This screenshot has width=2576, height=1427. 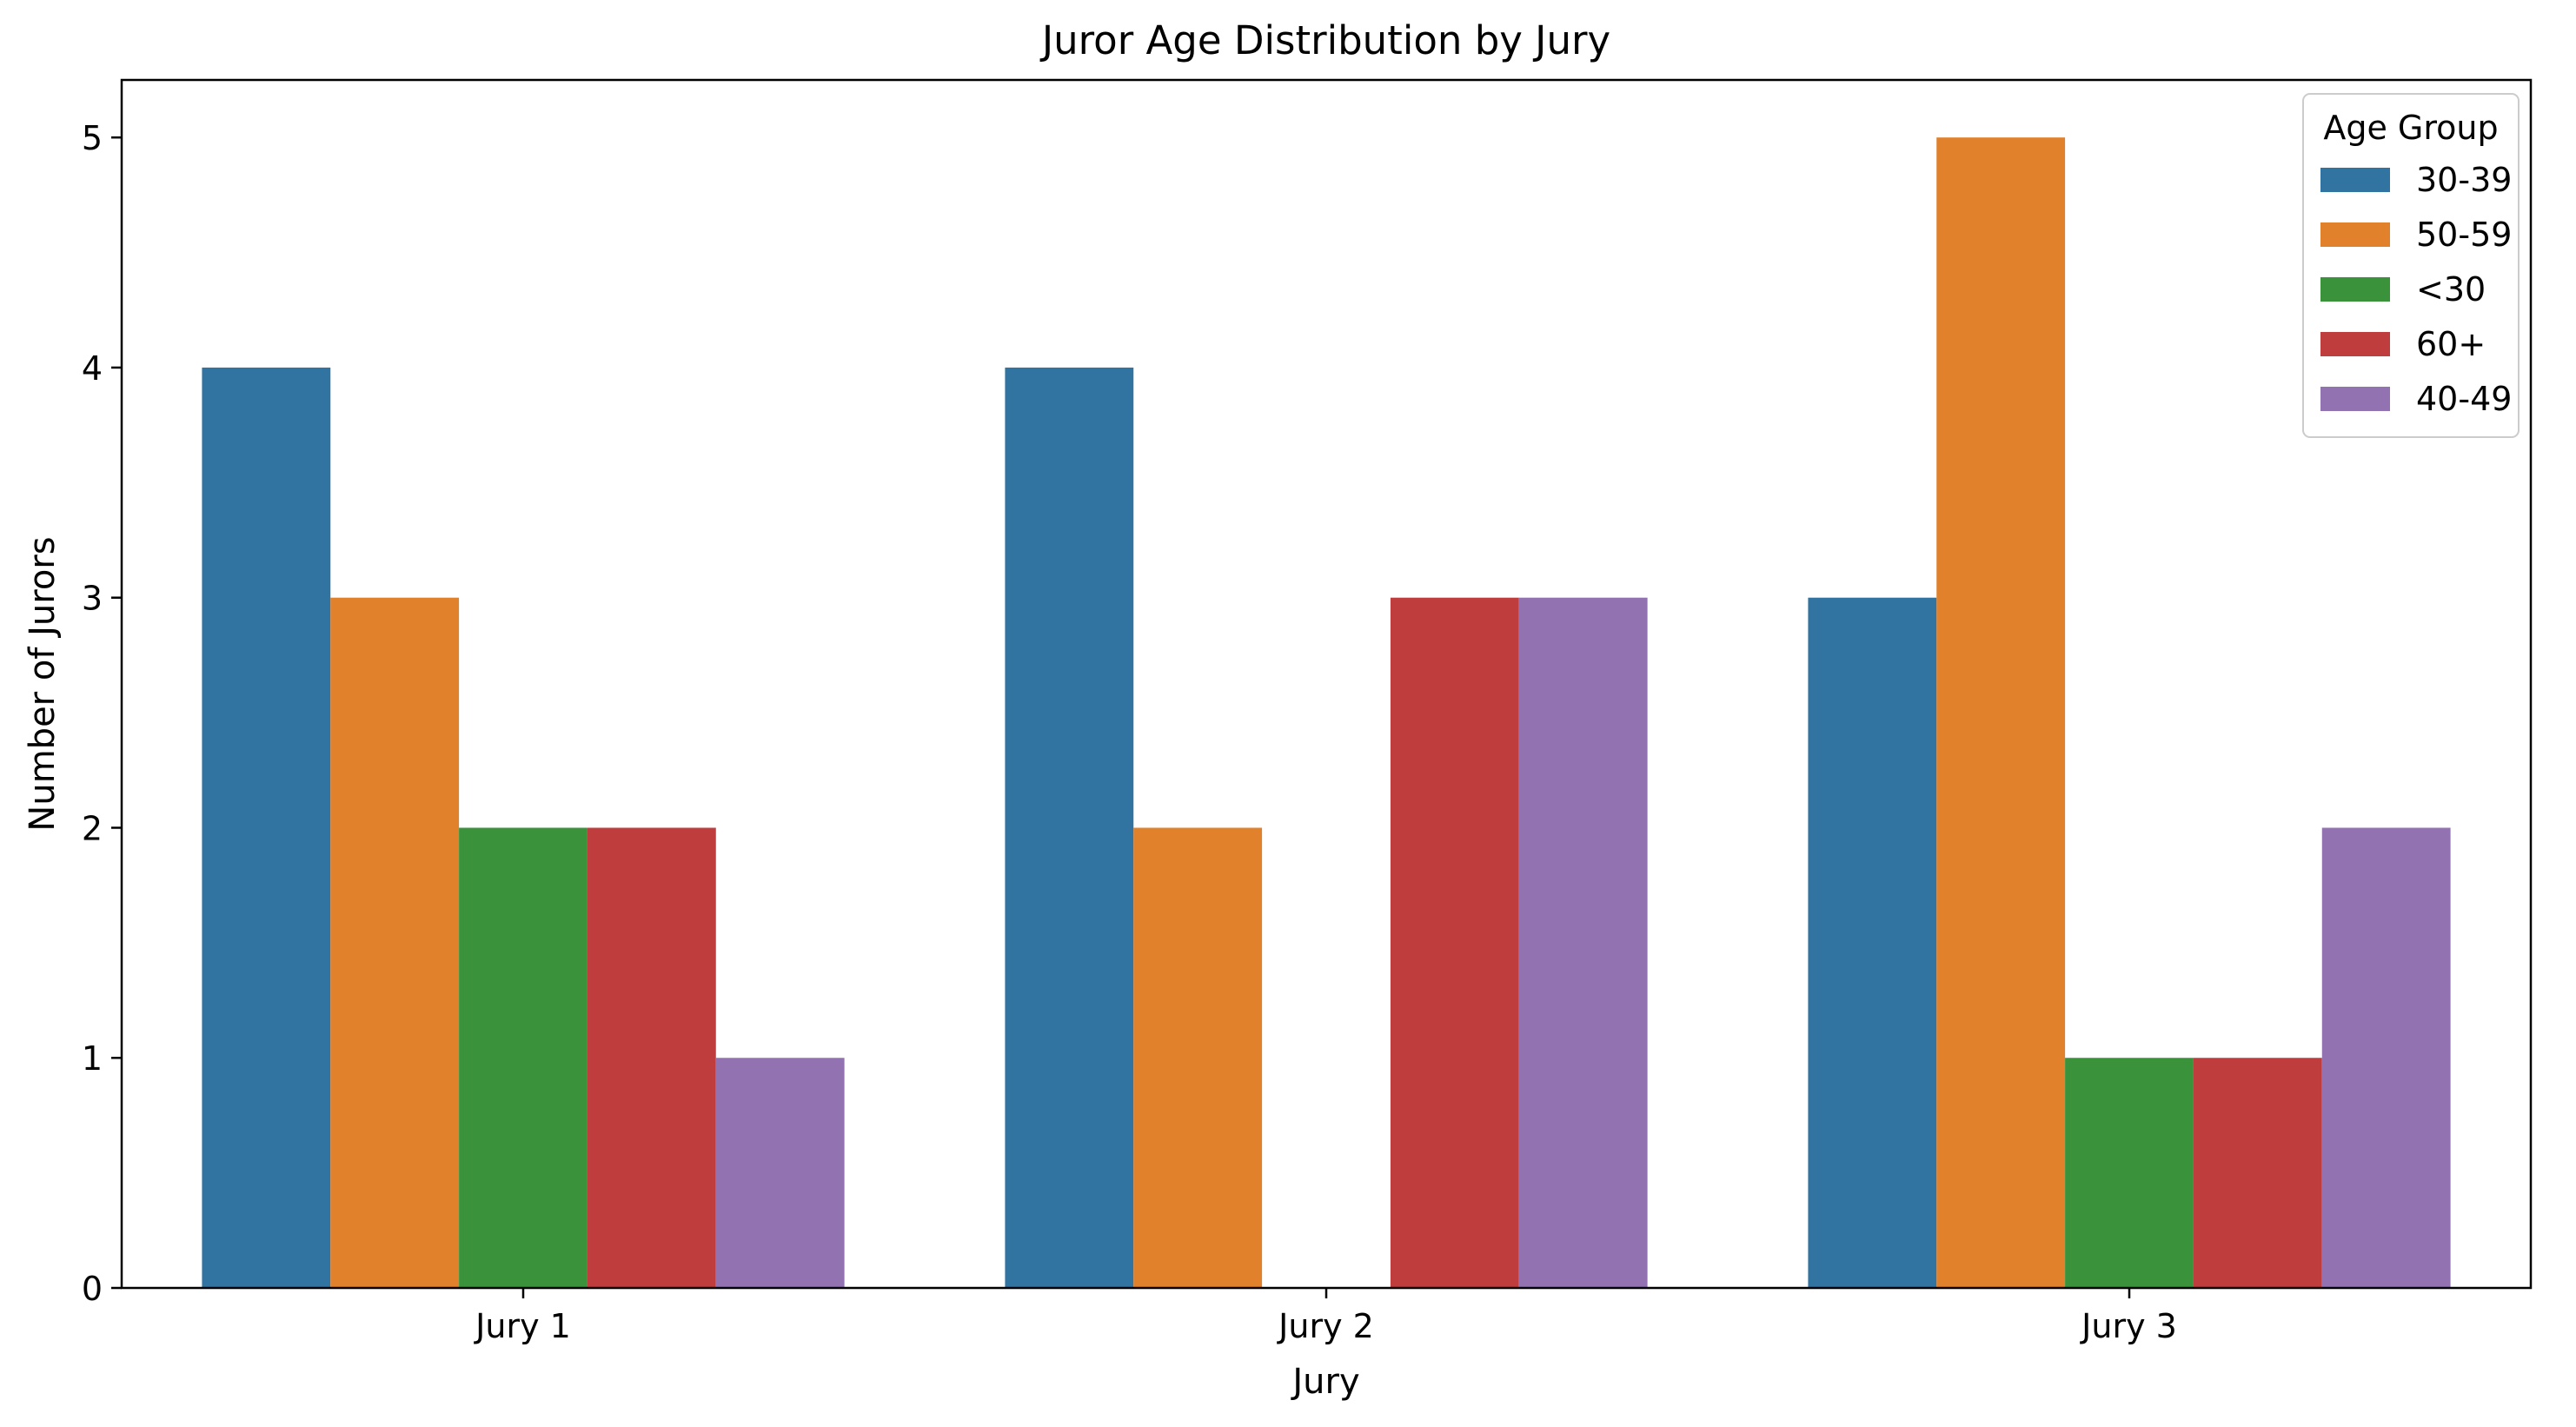 What do you see at coordinates (92, 138) in the screenshot?
I see `y-tick-label: 5` at bounding box center [92, 138].